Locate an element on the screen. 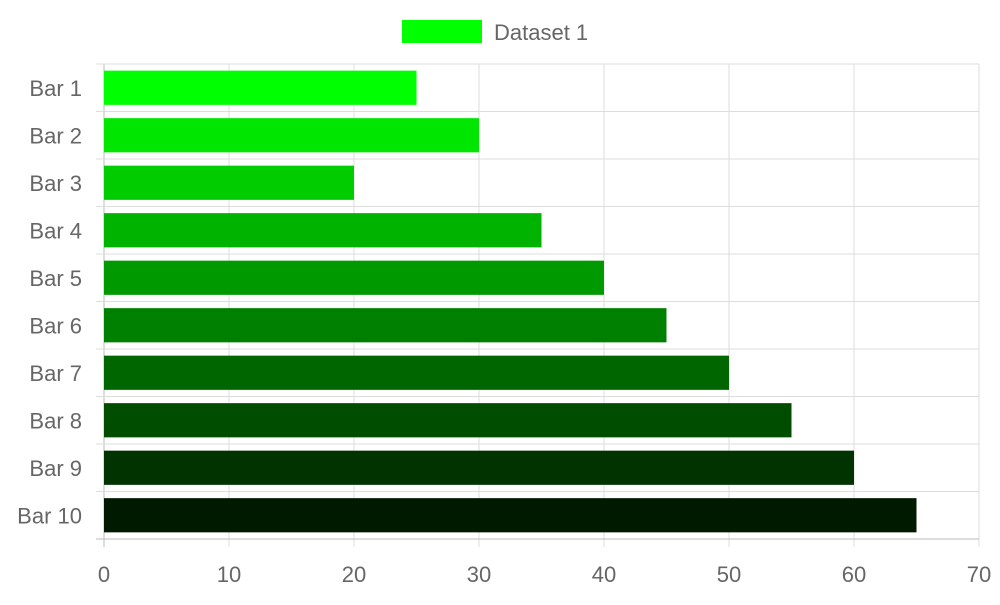 The height and width of the screenshot is (605, 1000). x-tick-label: 10 is located at coordinates (229, 574).